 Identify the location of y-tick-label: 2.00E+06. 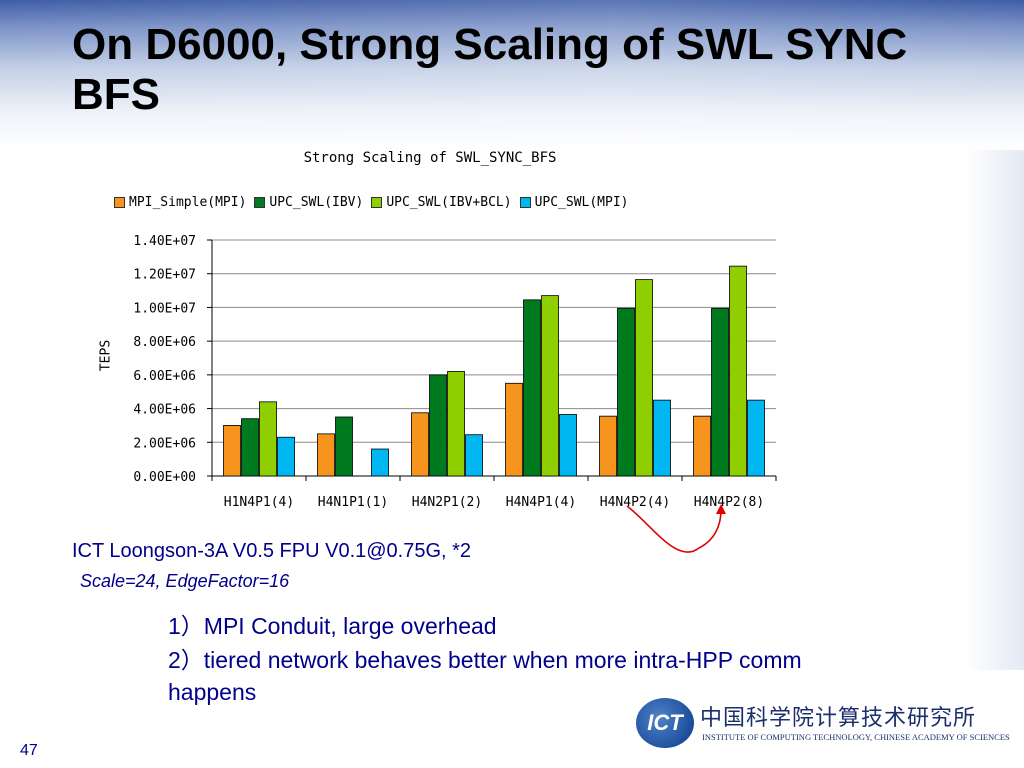
(164, 443).